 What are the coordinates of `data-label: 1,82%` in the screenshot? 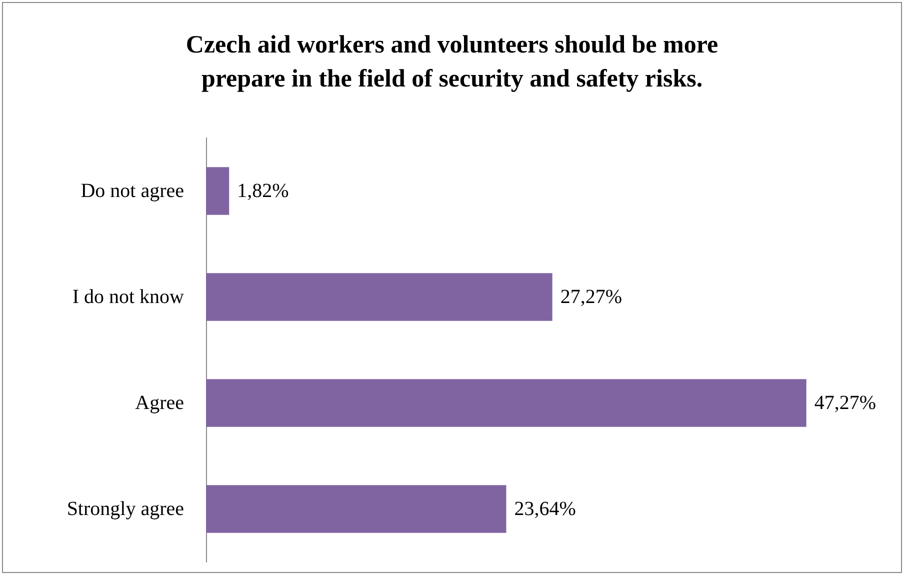 It's located at (263, 191).